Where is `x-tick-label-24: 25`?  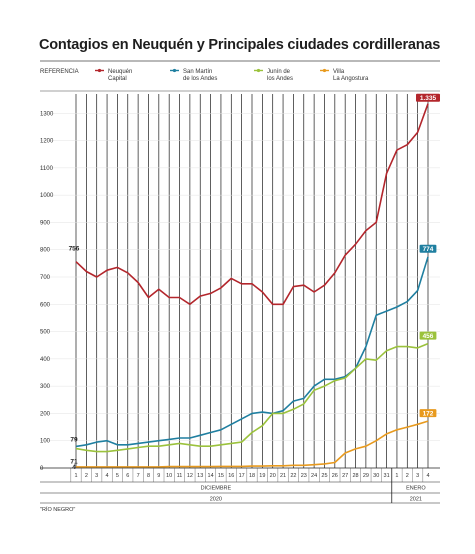
x-tick-label-24: 25 is located at coordinates (324, 476).